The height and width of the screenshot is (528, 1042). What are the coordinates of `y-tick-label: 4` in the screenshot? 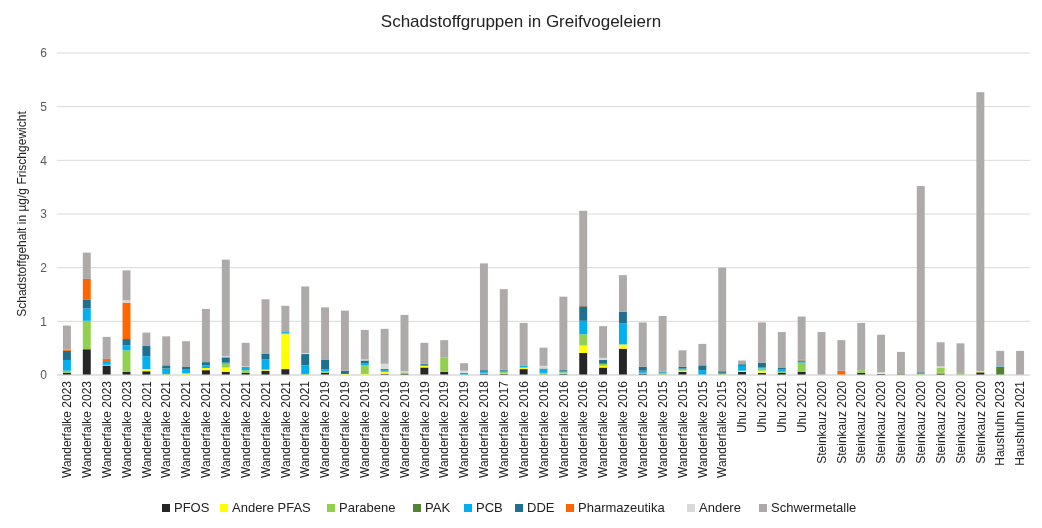 It's located at (44, 160).